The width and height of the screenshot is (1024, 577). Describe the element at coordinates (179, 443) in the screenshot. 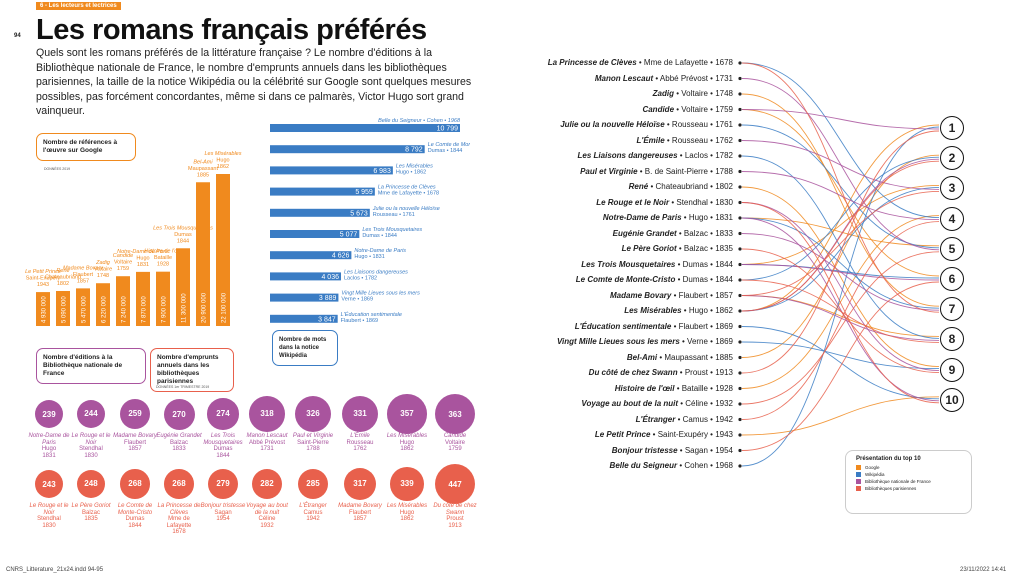

I see `bnf-bubble-label: Eugénie Grandet Balzac 1833` at that location.